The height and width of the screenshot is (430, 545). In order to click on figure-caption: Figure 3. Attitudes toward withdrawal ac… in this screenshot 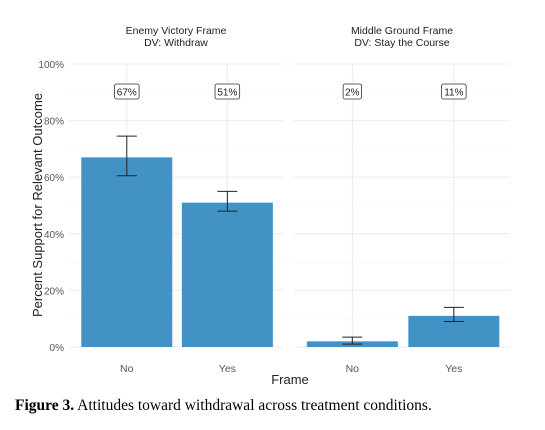, I will do `click(275, 406)`.